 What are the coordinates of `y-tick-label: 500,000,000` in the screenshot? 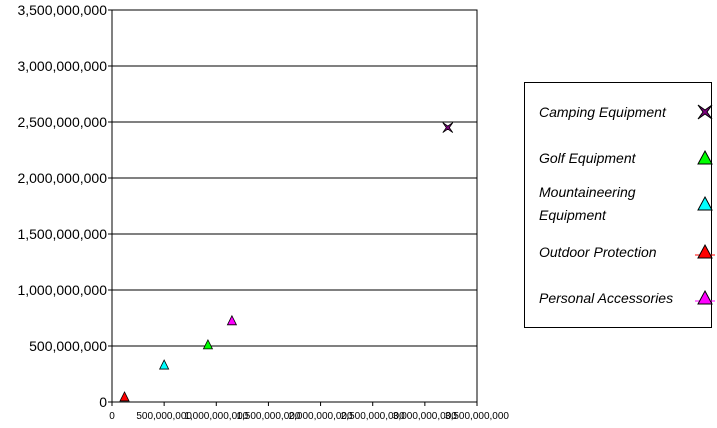 It's located at (68, 346).